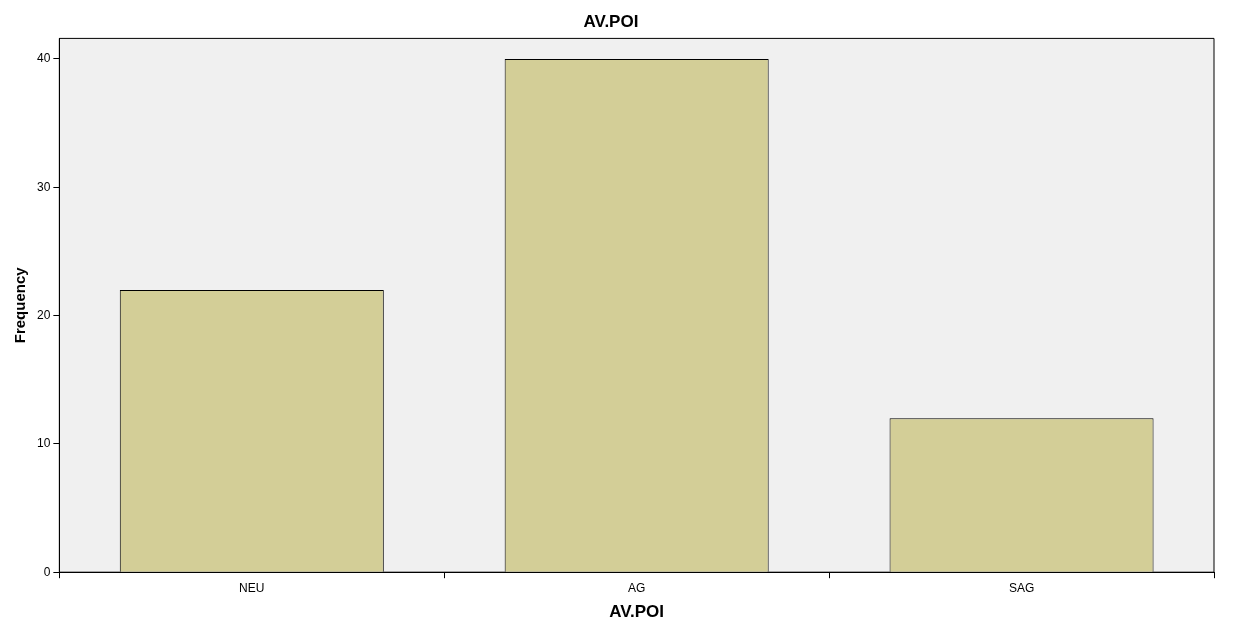 This screenshot has height=635, width=1236. What do you see at coordinates (637, 612) in the screenshot?
I see `x-axis-title: AV.POI` at bounding box center [637, 612].